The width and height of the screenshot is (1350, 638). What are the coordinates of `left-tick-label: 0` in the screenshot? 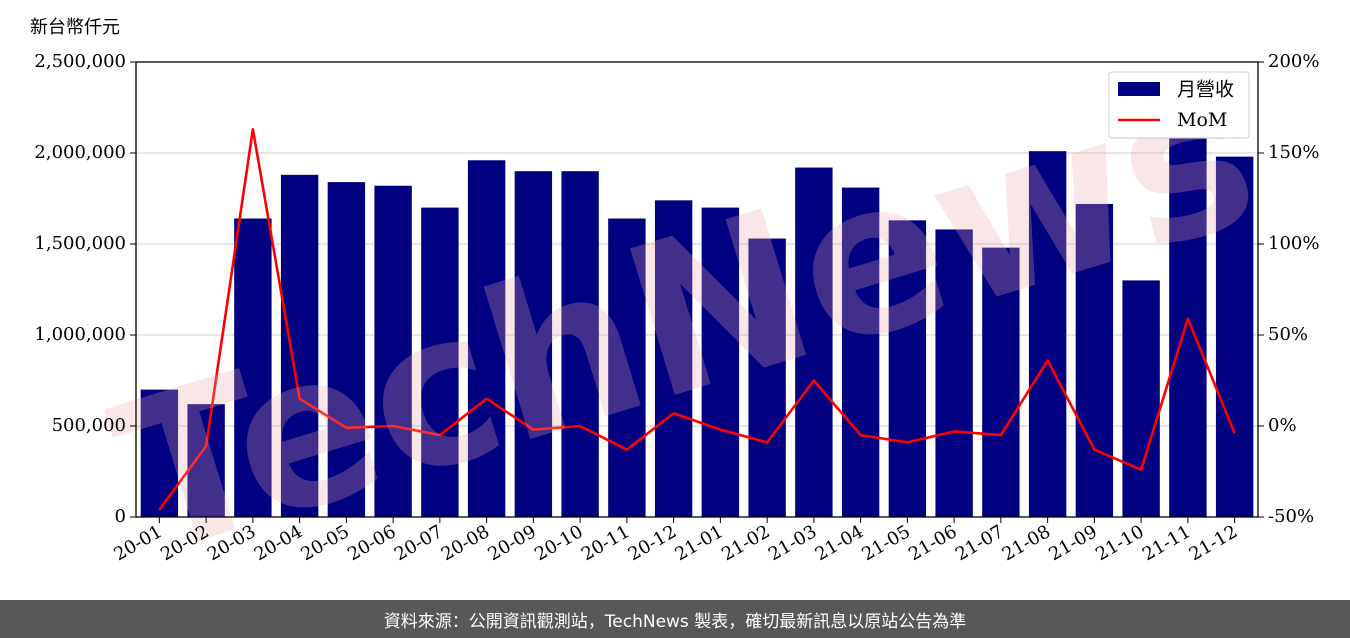 It's located at (120, 516).